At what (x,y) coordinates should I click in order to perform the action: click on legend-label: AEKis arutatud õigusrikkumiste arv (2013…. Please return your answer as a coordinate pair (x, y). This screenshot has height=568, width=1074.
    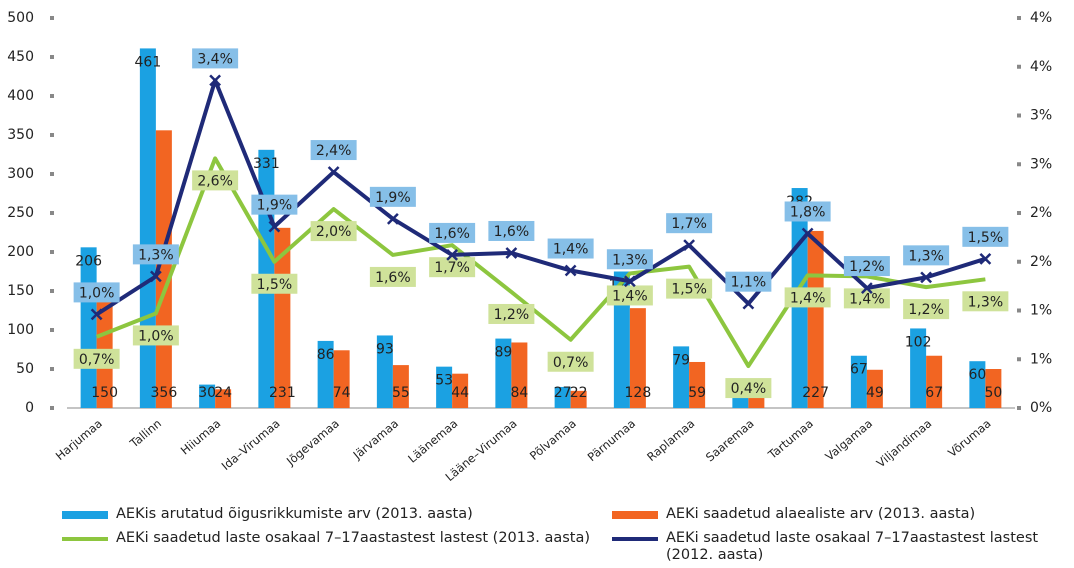
    Looking at the image, I should click on (294, 514).